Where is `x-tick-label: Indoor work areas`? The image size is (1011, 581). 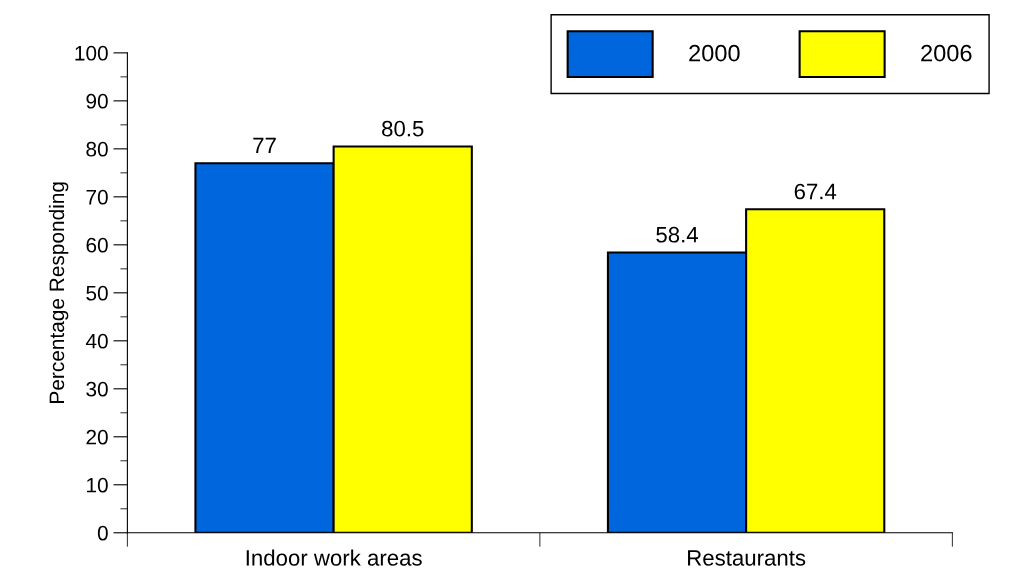
x-tick-label: Indoor work areas is located at coordinates (334, 557).